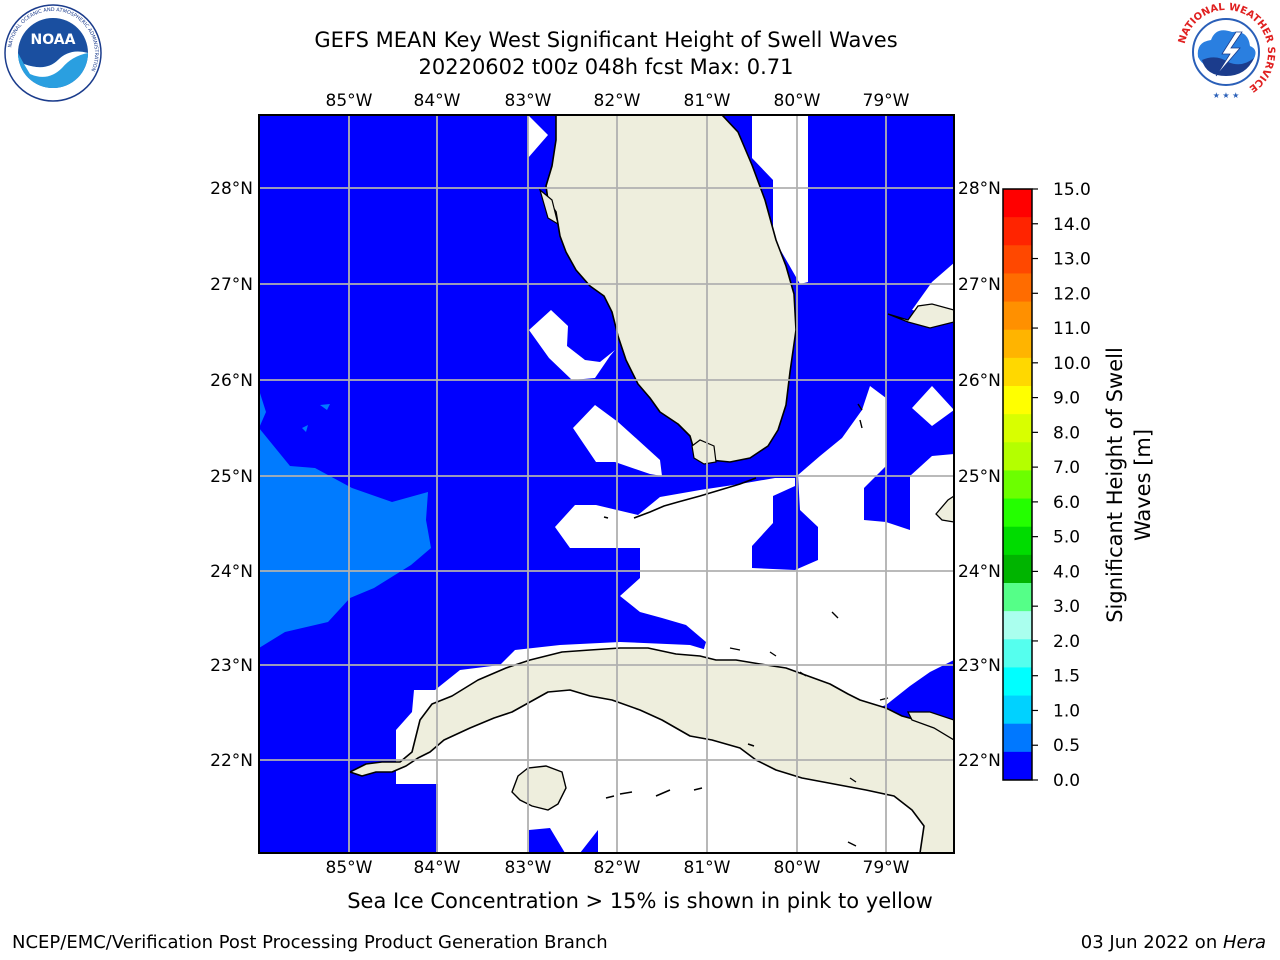  I want to click on colorbar-tick-label: 15.0, so click(1072, 190).